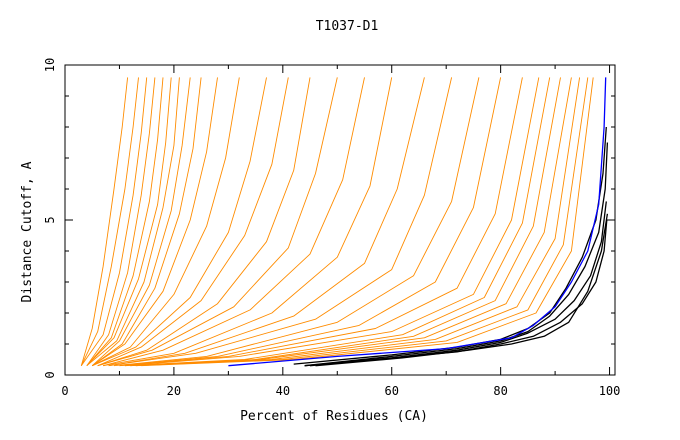  Describe the element at coordinates (347, 26) in the screenshot. I see `chart-title: T1037-D1` at that location.